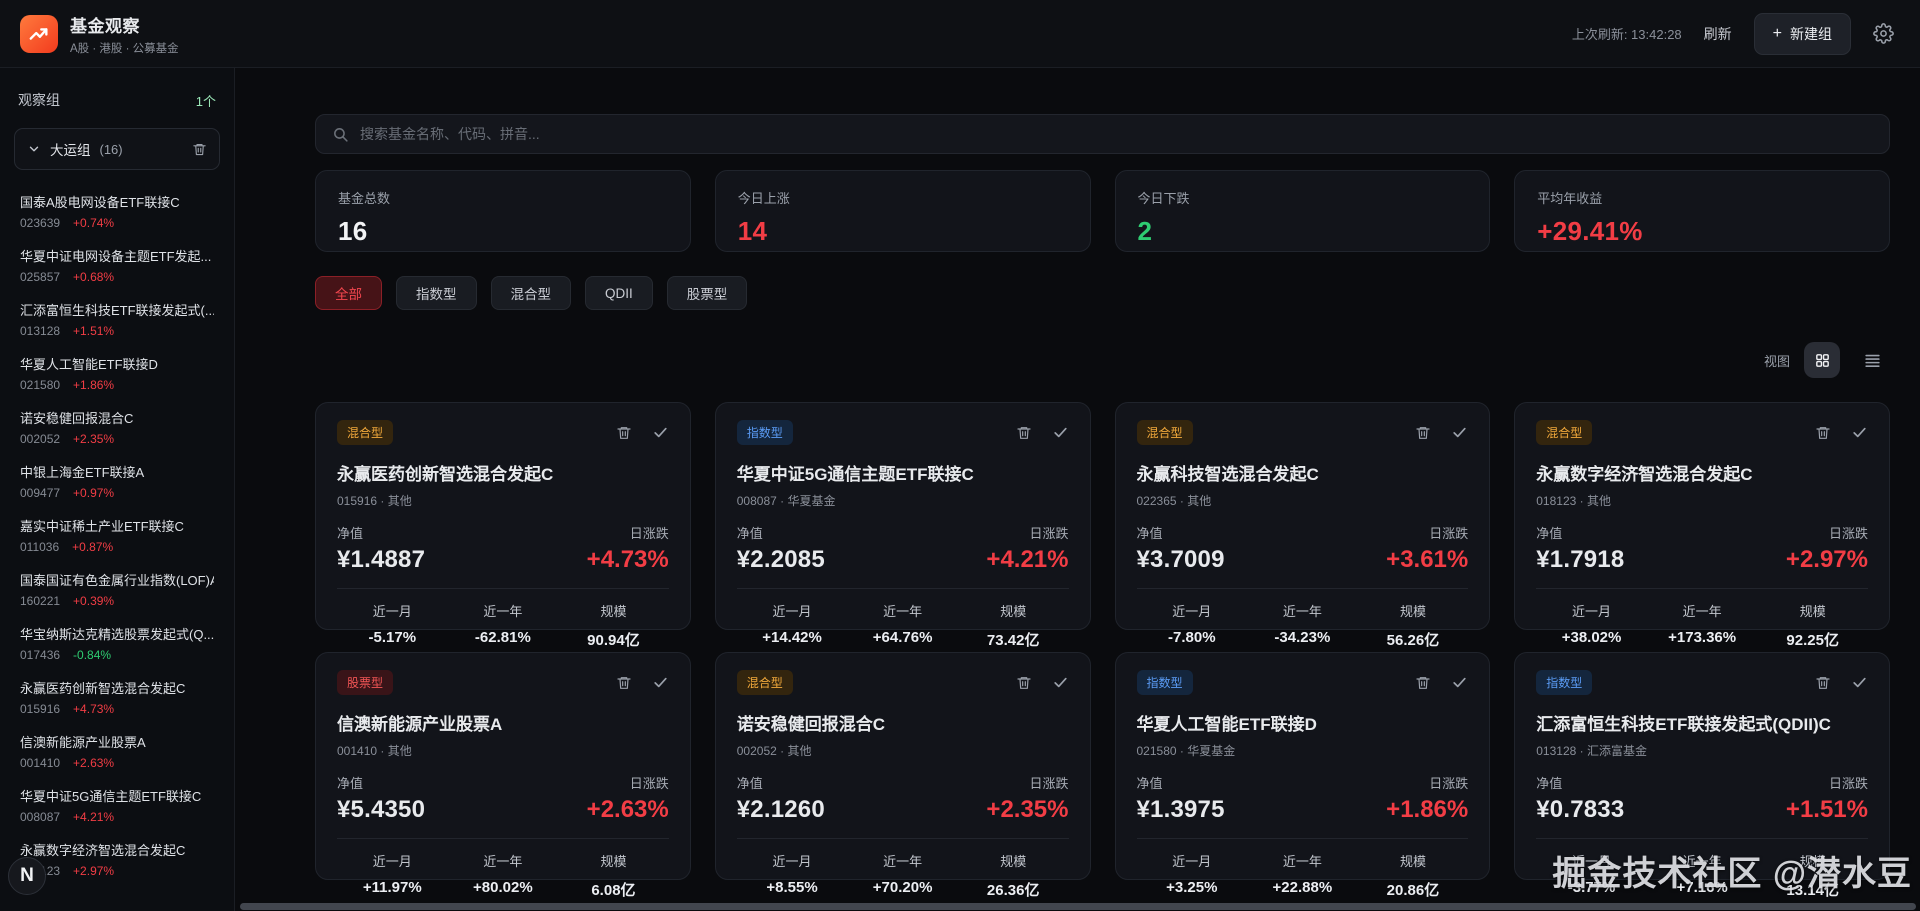  Describe the element at coordinates (1192, 611) in the screenshot. I see `month-label: 近一月` at that location.